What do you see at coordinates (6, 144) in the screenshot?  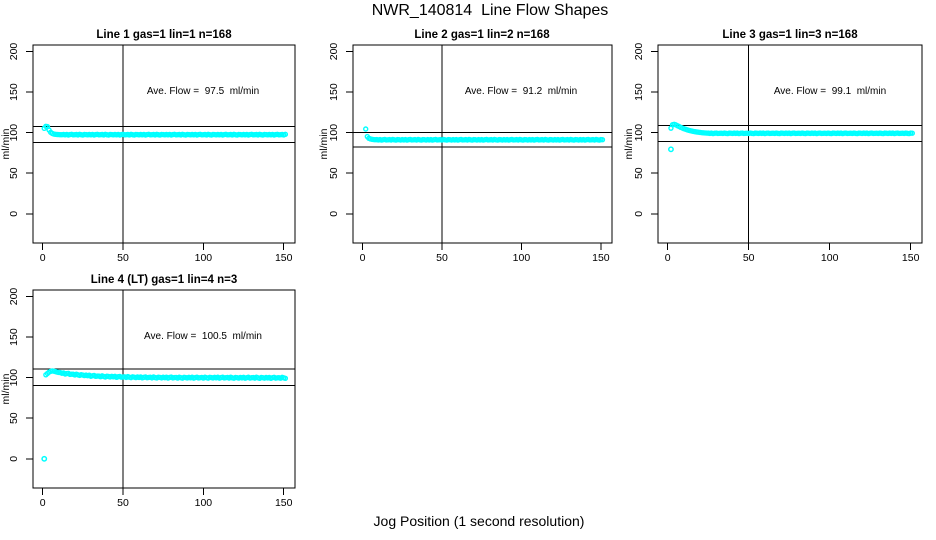 I see `y-axis-label-line-1: ml/min` at bounding box center [6, 144].